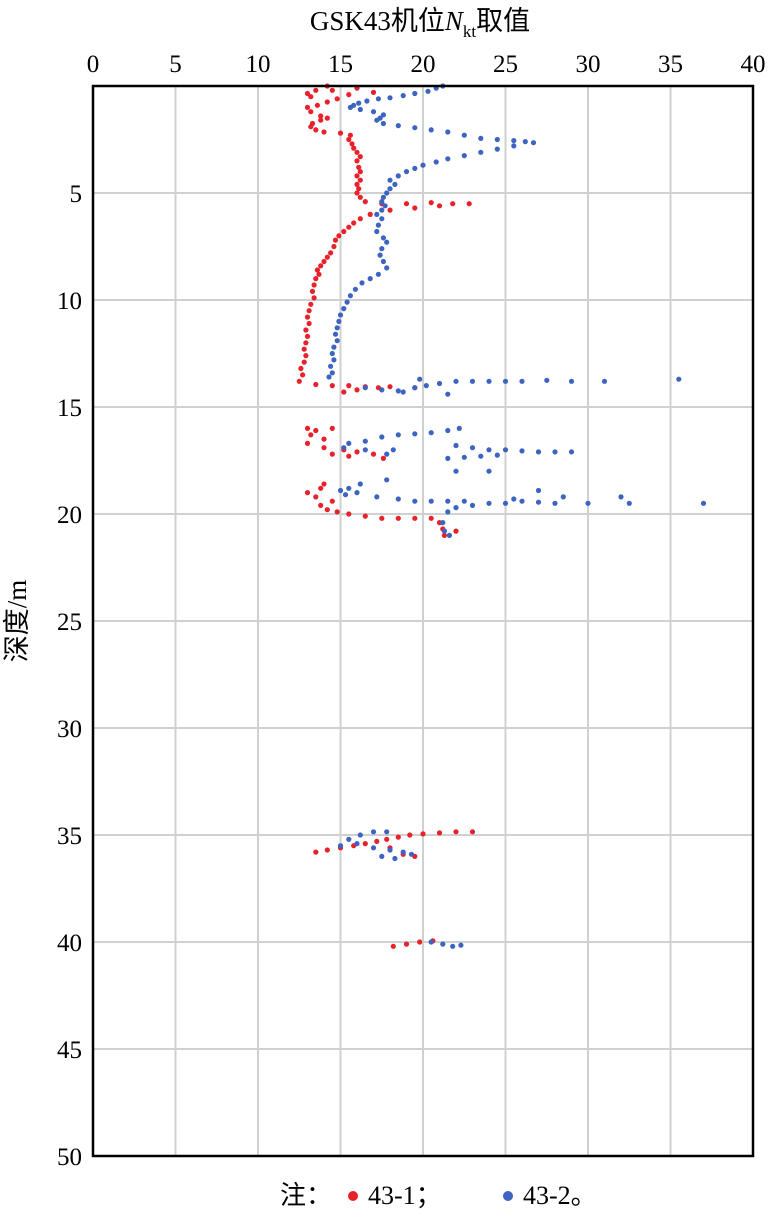 This screenshot has height=1225, width=779. What do you see at coordinates (505, 64) in the screenshot?
I see `x-tick-label: 25` at bounding box center [505, 64].